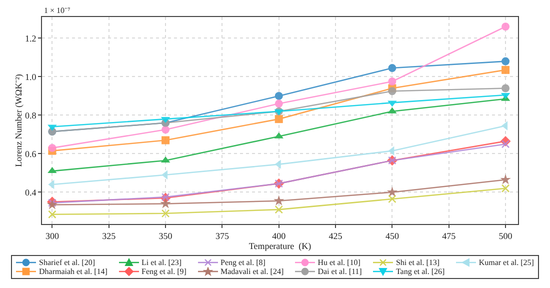 Image resolution: width=550 pixels, height=288 pixels. I want to click on x-tick-label: 400, so click(279, 235).